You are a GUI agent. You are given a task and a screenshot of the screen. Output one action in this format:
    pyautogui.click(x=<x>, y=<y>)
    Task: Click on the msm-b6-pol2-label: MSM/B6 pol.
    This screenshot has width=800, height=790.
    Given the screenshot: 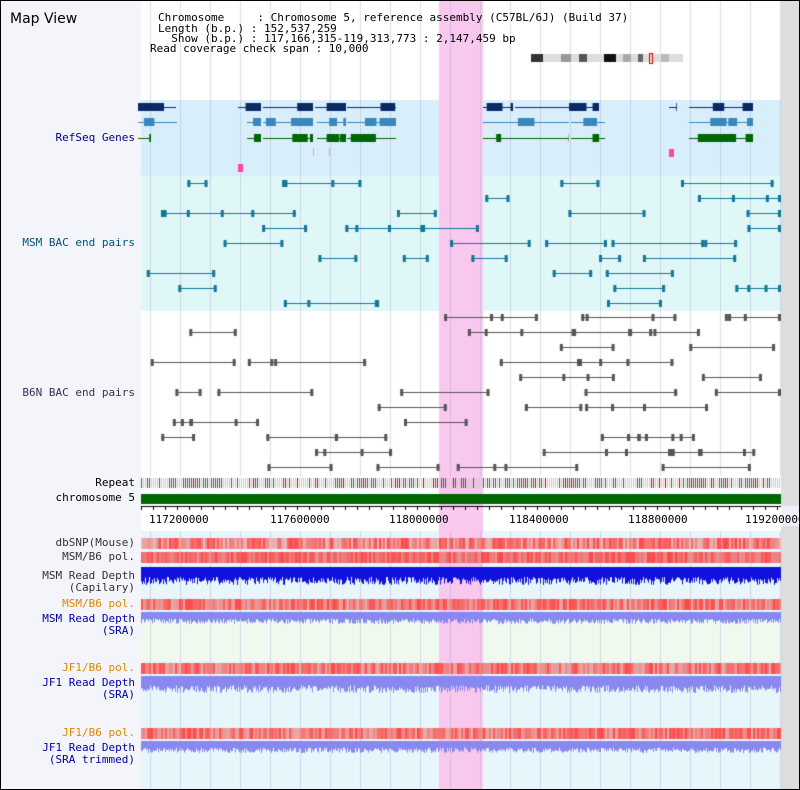 What is the action you would take?
    pyautogui.click(x=98, y=603)
    